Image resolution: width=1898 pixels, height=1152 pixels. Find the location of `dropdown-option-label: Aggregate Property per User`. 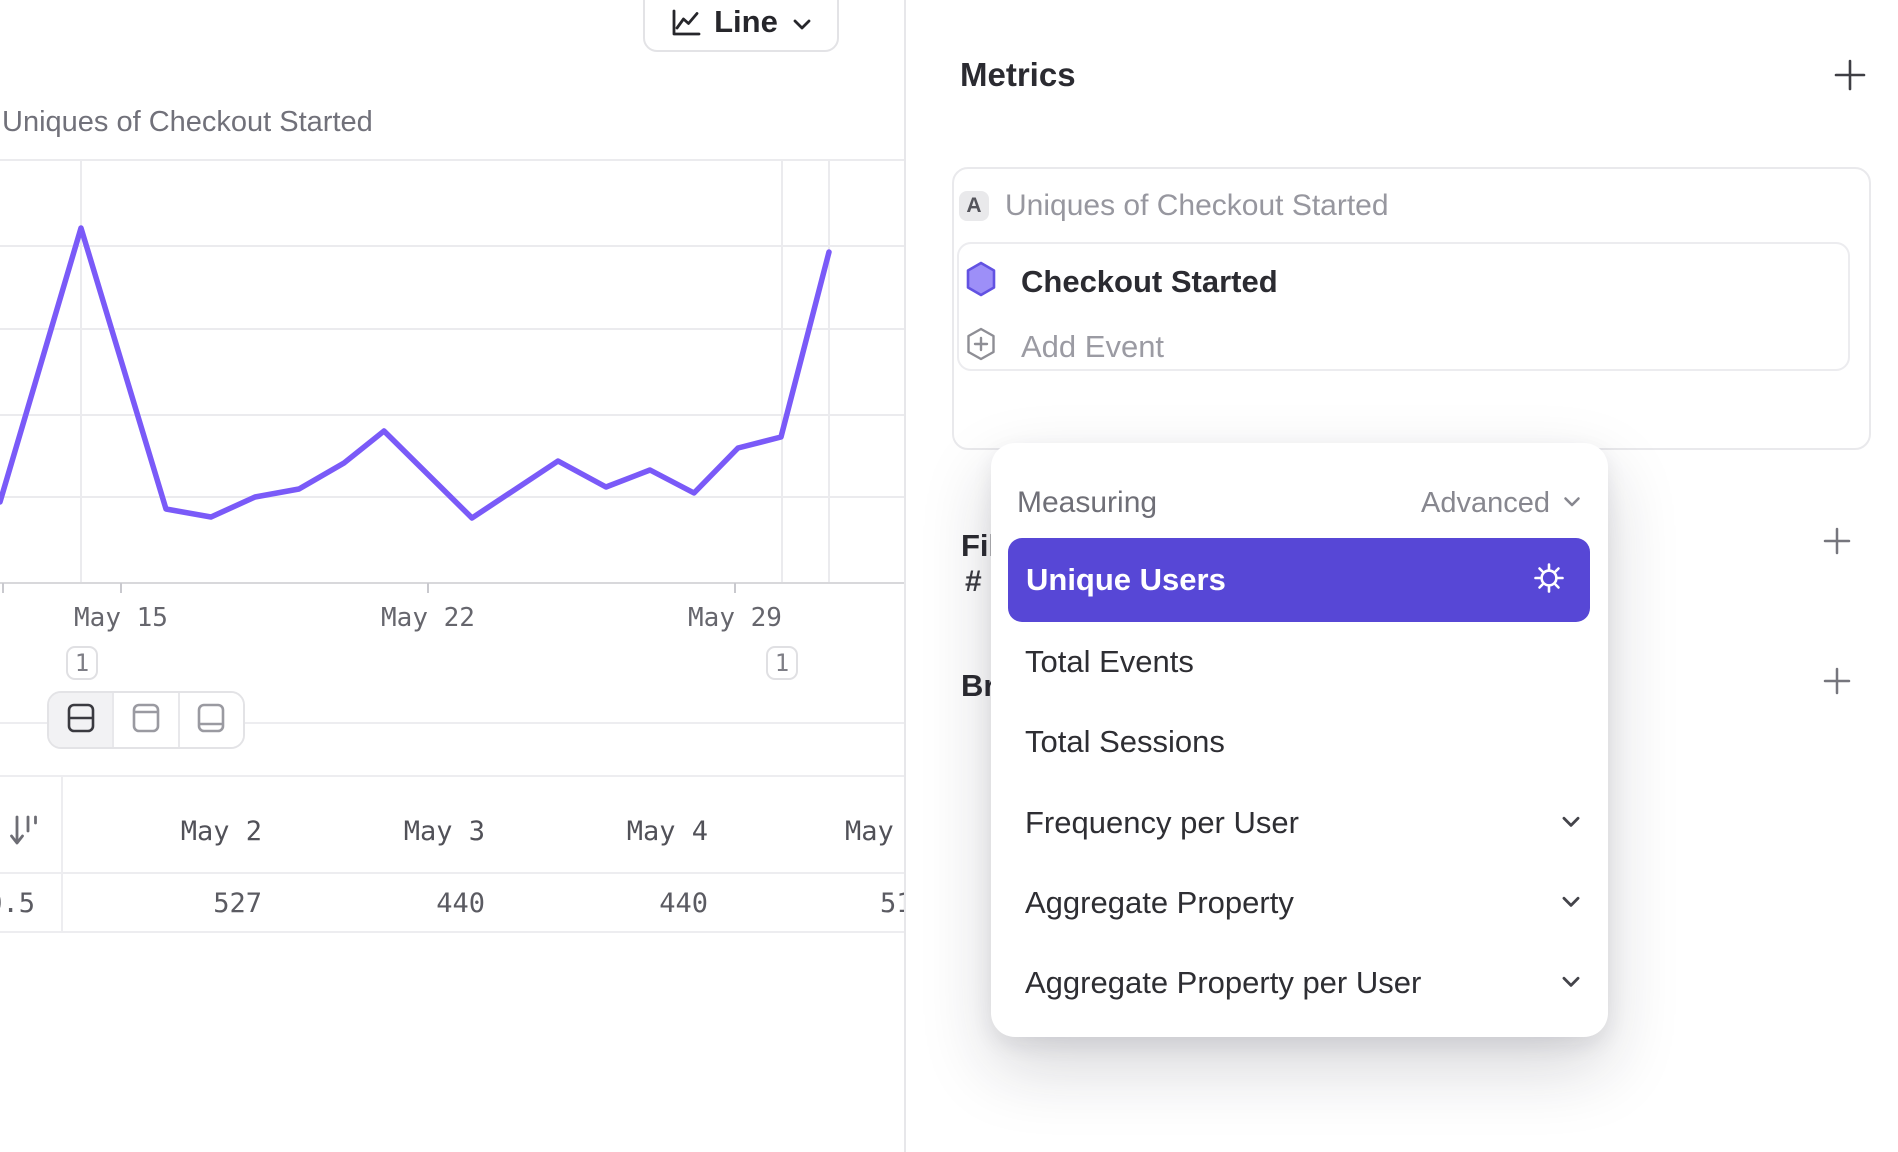

dropdown-option-label: Aggregate Property per User is located at coordinates (1223, 982).